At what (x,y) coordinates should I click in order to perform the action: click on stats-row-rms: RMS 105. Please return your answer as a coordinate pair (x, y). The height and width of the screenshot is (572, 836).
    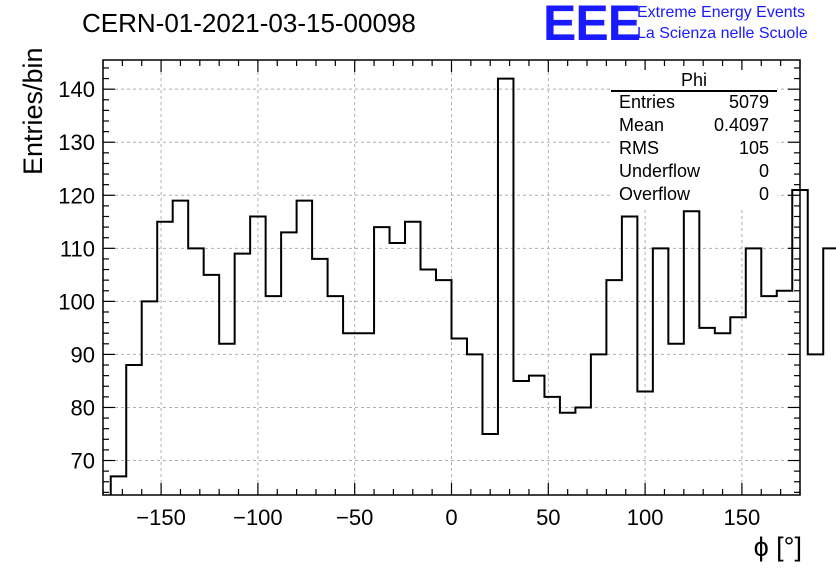
    Looking at the image, I should click on (694, 149).